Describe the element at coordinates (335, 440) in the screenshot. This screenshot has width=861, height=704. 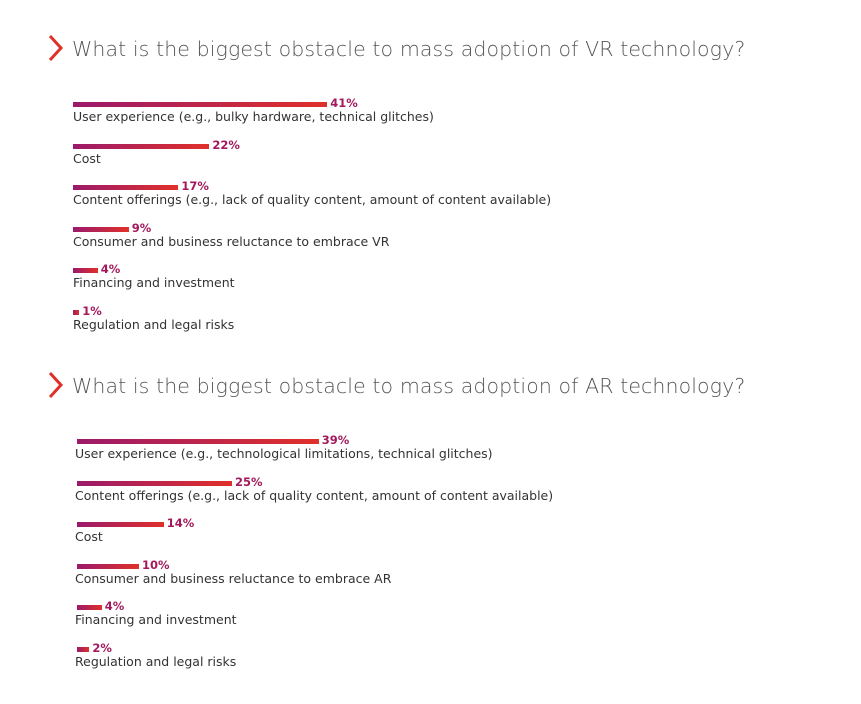
I see `data-label: 39%` at that location.